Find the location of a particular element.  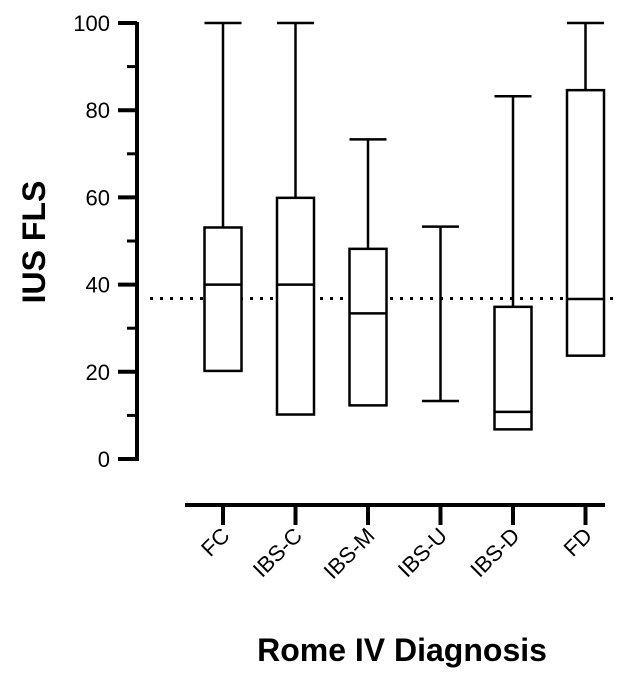

x-tick-label: IBS-U is located at coordinates (422, 552).